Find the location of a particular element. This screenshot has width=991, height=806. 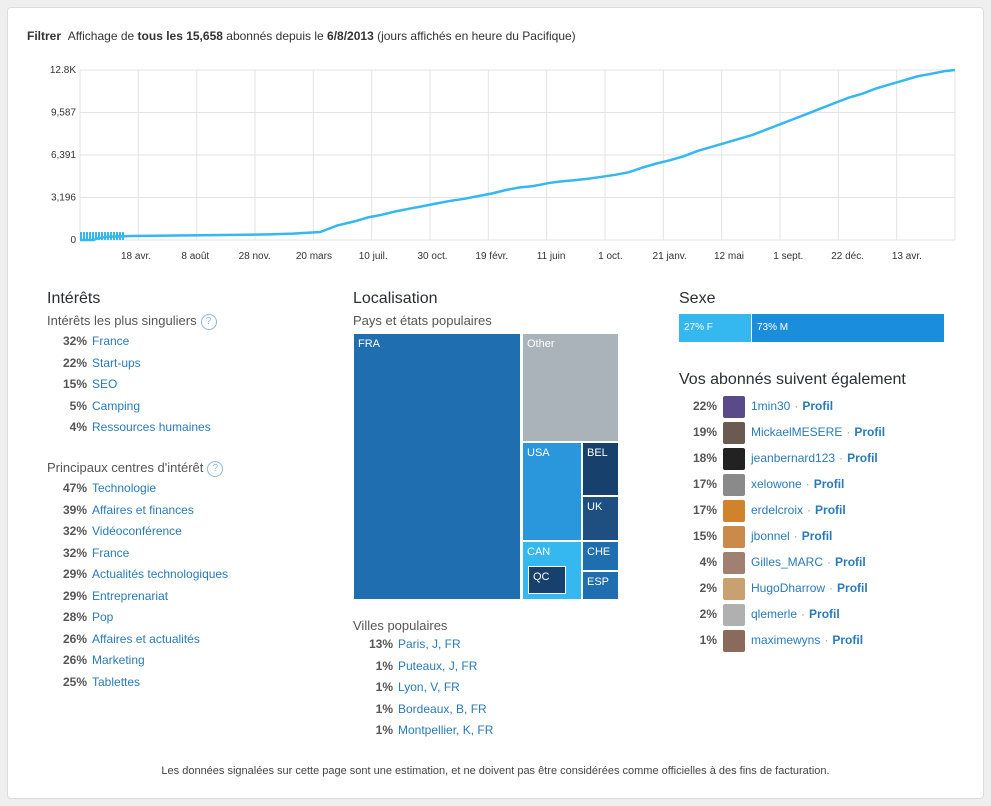

treemap-cell-qc: QC is located at coordinates (547, 580).